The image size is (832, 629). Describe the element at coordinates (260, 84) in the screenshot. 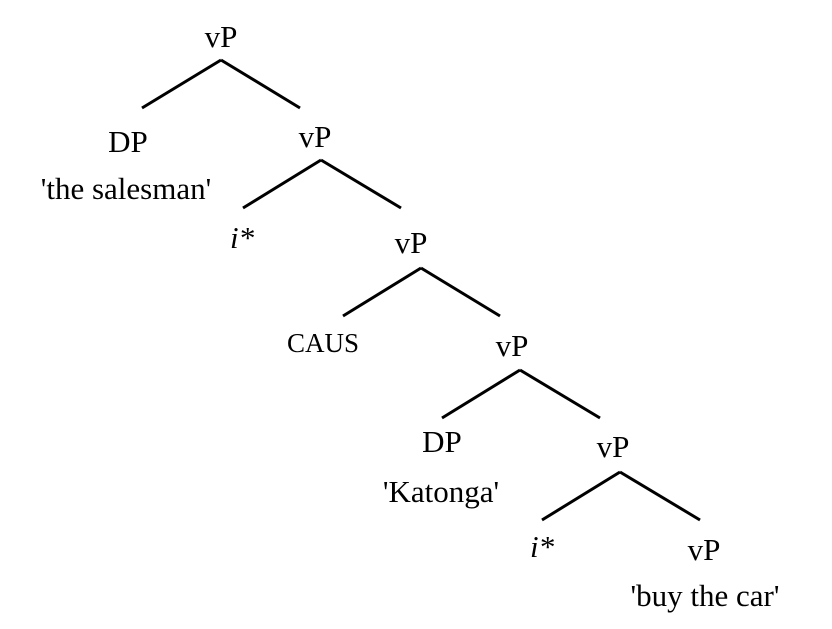

I see `branch-root-to-vp2` at that location.